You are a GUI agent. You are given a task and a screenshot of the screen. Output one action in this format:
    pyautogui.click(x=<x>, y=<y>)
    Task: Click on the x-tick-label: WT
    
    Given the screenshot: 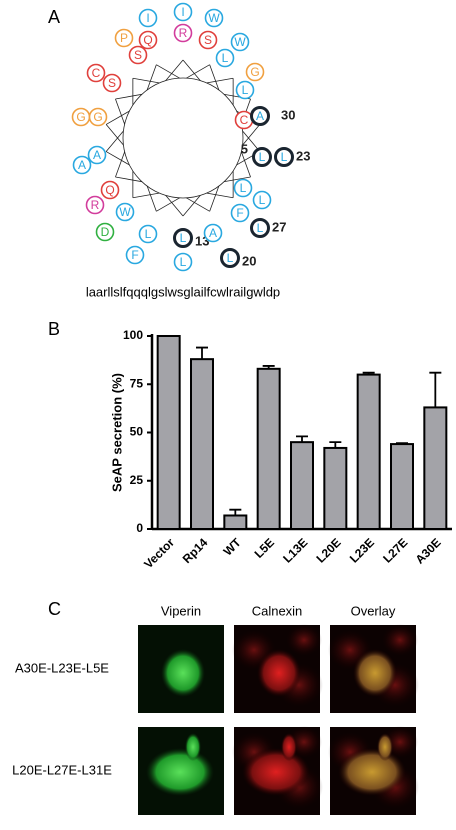 What is the action you would take?
    pyautogui.click(x=233, y=547)
    